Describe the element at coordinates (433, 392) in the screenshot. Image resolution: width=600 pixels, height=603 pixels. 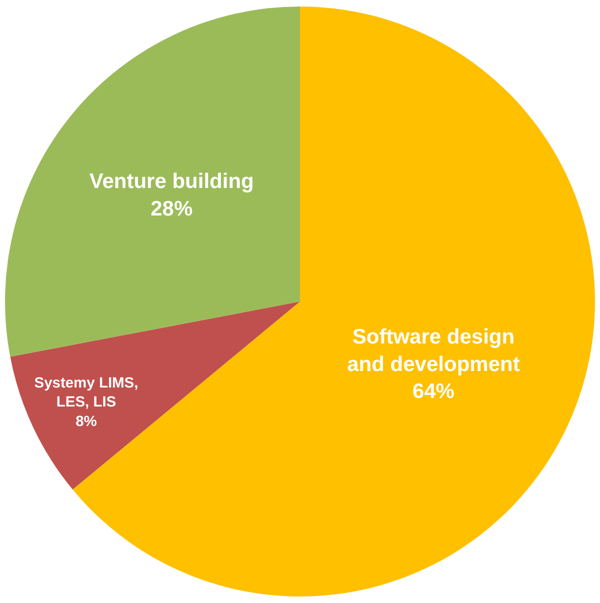
I see `data-label: 64%` at that location.